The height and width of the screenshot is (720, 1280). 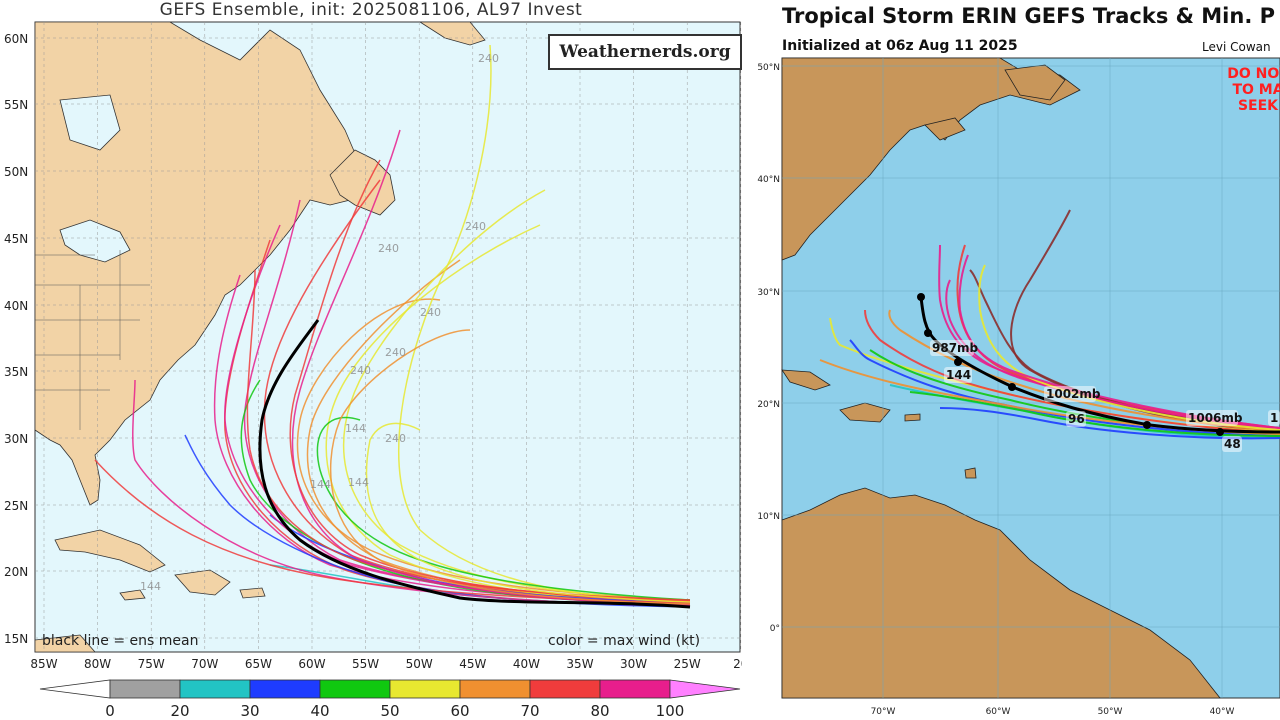 What do you see at coordinates (526, 664) in the screenshot?
I see `left-lon-label: 40W` at bounding box center [526, 664].